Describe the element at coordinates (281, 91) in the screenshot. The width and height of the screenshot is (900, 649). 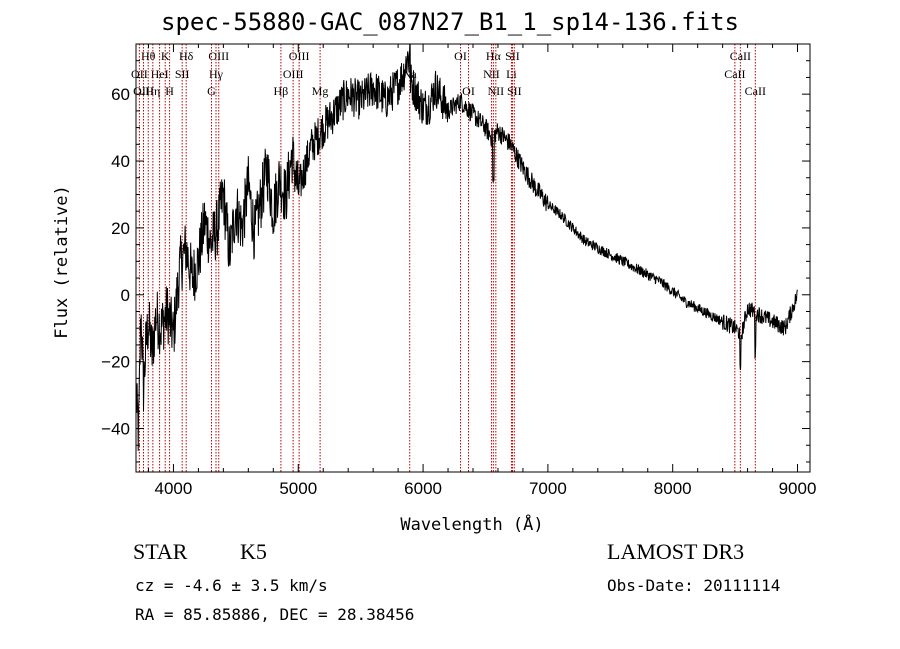
I see `spectral-line-label: Hβ` at that location.